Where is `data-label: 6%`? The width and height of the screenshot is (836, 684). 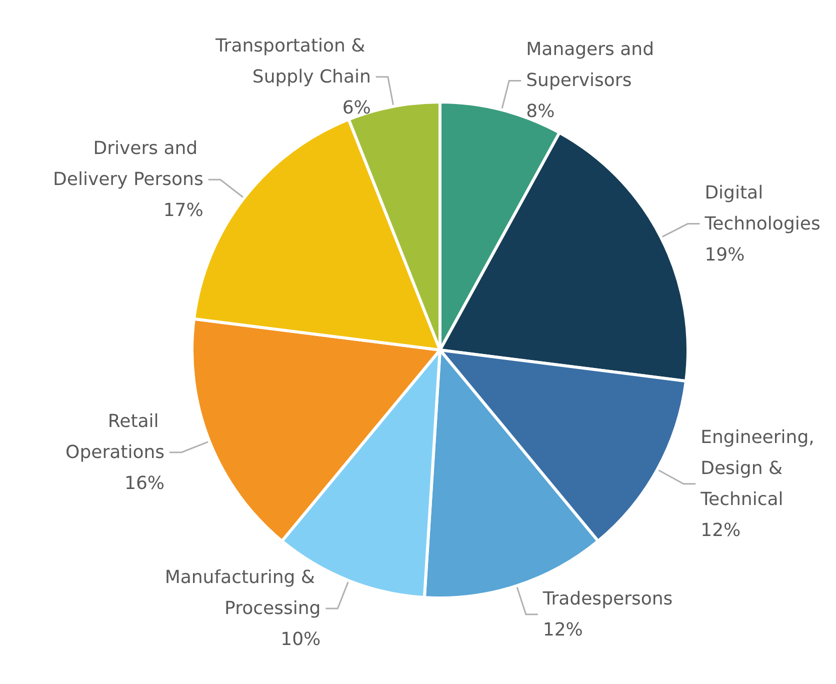 data-label: 6% is located at coordinates (356, 107).